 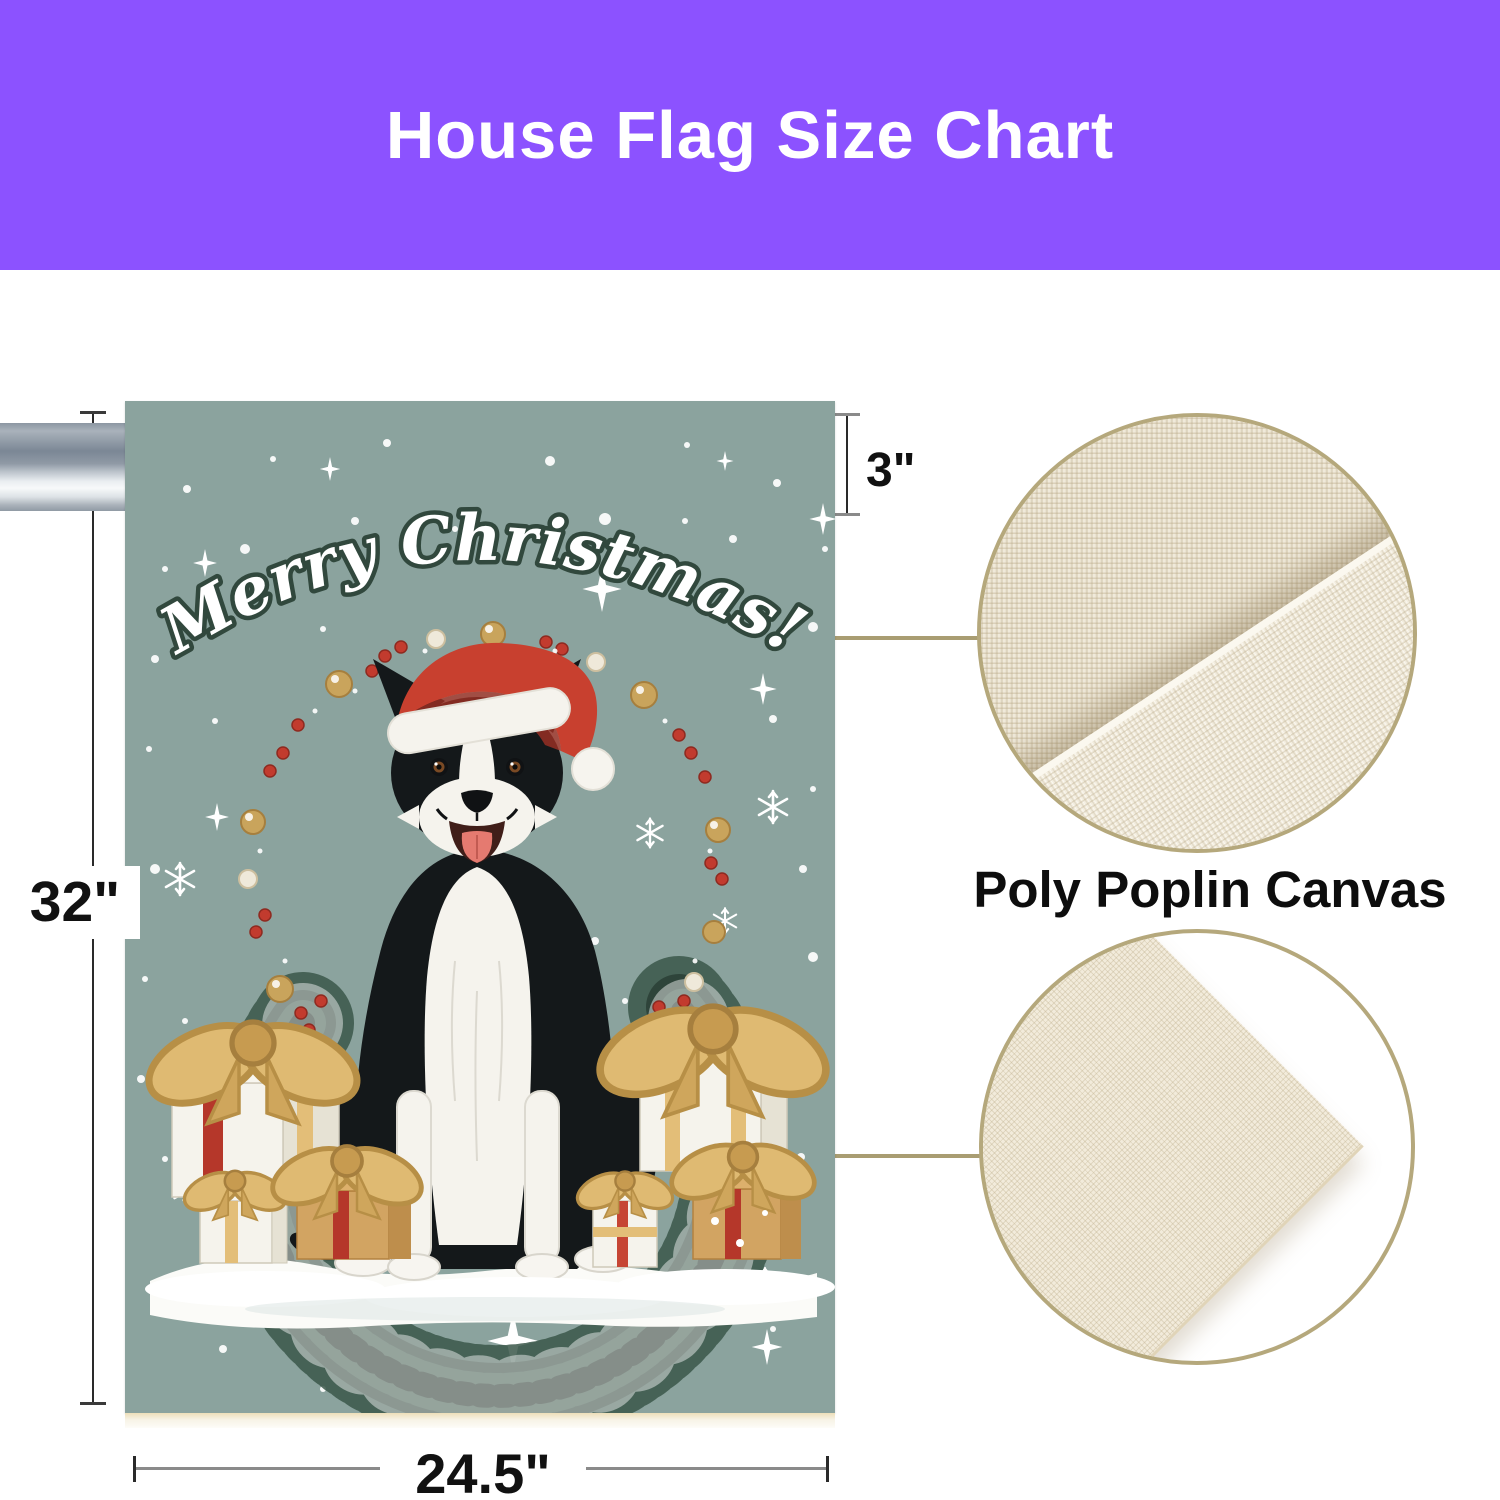 I want to click on santa-hat, so click(x=501, y=716).